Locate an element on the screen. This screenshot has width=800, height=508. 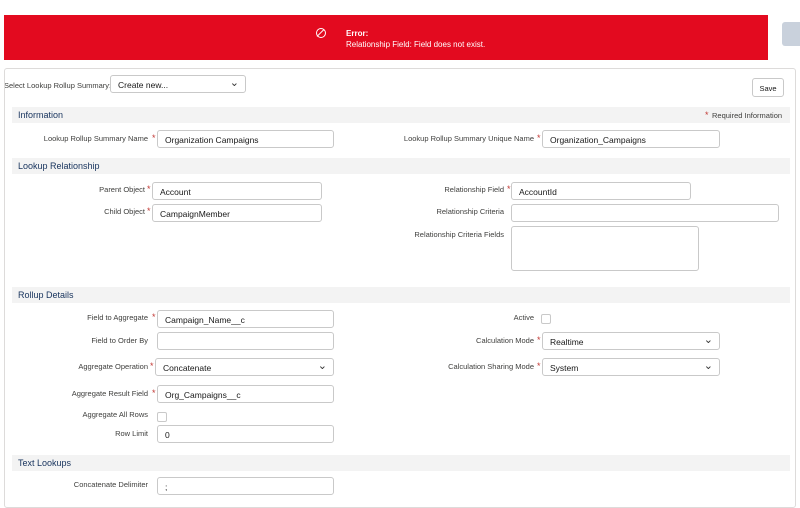
relationship-criteria-label: Relationship Criteria is located at coordinates (470, 211).